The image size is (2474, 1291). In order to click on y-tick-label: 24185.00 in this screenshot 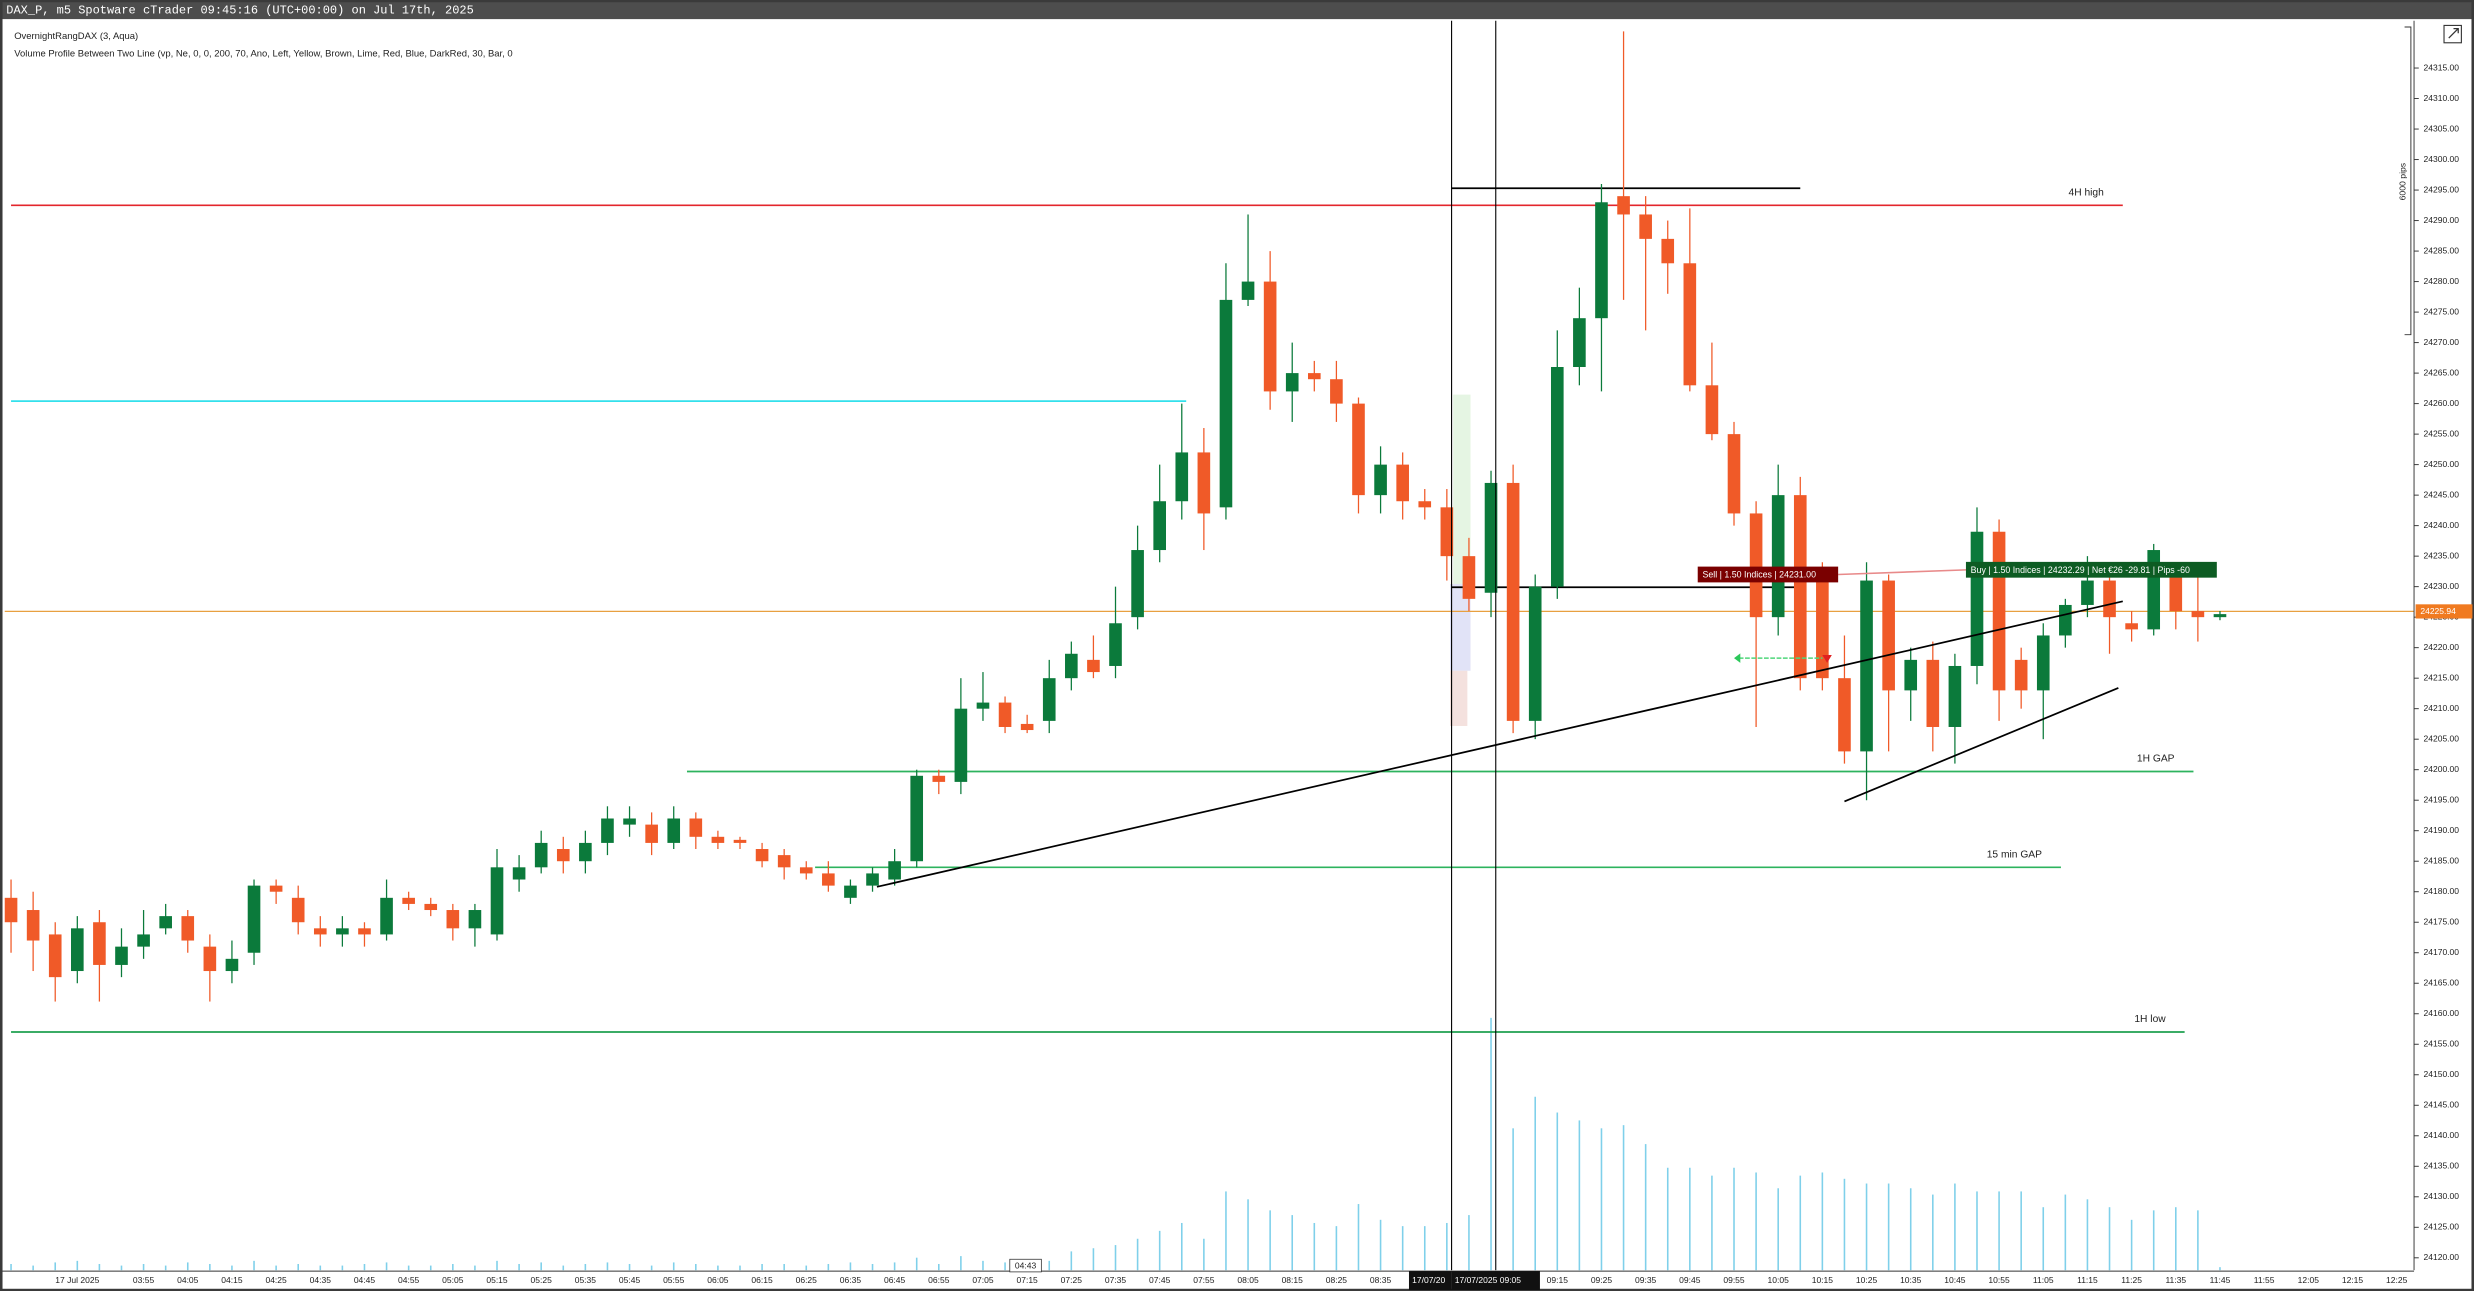, I will do `click(2442, 860)`.